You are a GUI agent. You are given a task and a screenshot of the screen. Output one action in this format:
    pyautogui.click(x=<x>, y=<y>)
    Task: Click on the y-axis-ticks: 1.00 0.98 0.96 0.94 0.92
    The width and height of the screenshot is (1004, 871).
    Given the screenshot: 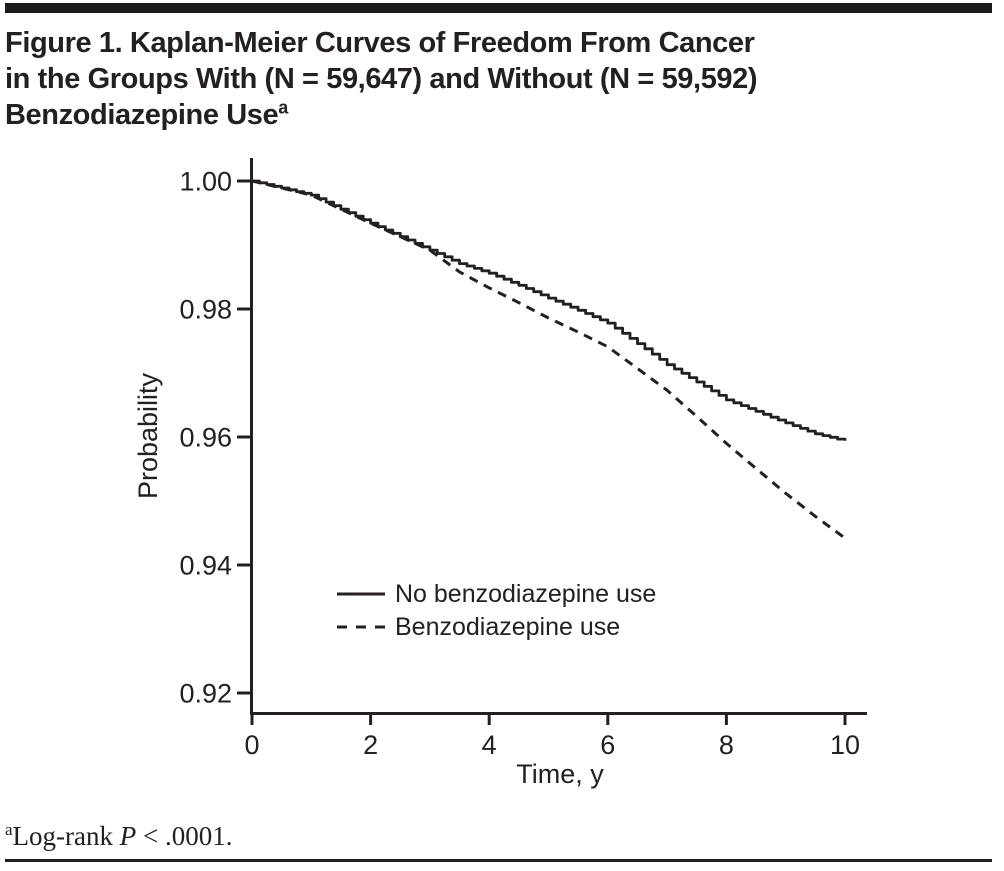 What is the action you would take?
    pyautogui.click(x=214, y=438)
    